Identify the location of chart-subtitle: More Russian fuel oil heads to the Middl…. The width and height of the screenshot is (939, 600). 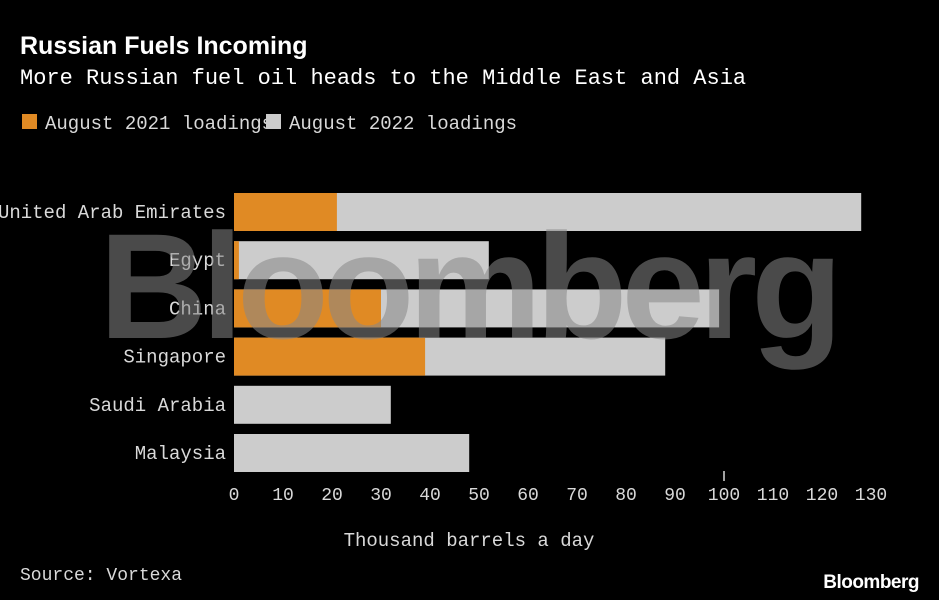
(383, 78).